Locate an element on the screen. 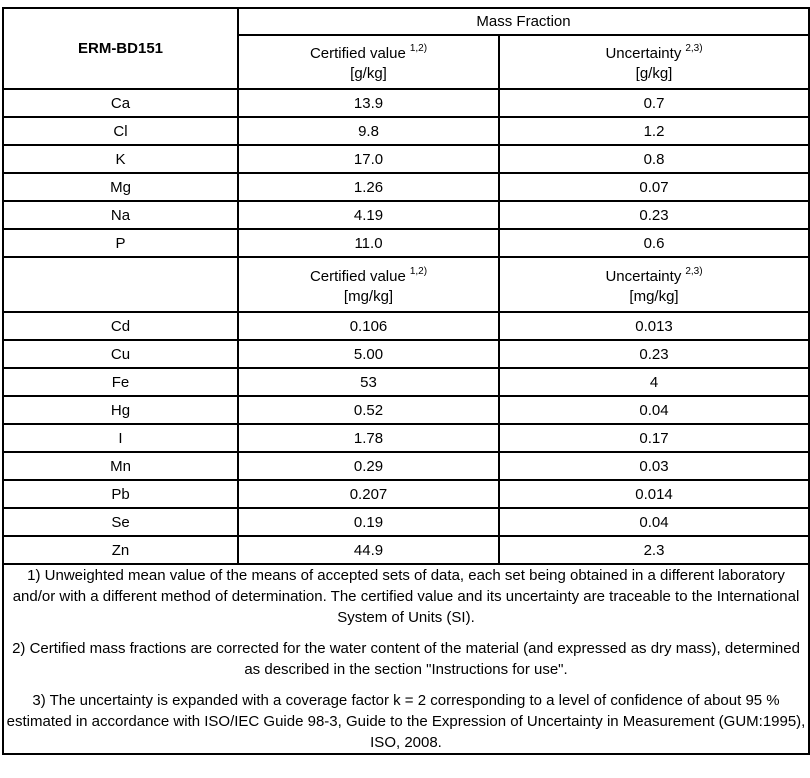 Image resolution: width=810 pixels, height=778 pixels. element-symbol: K is located at coordinates (120, 159).